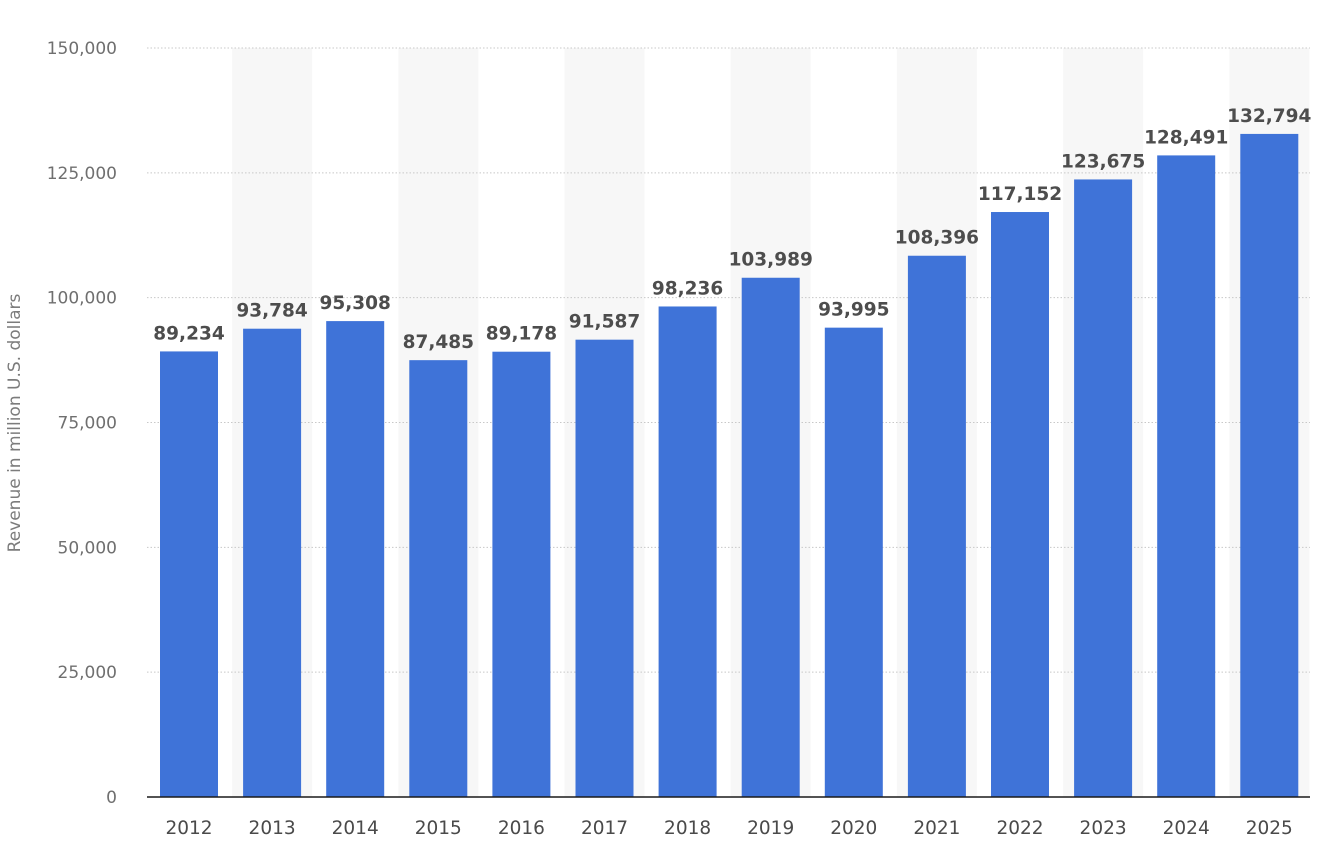 This screenshot has height=852, width=1326. I want to click on data-label-2016: 89,178, so click(521, 334).